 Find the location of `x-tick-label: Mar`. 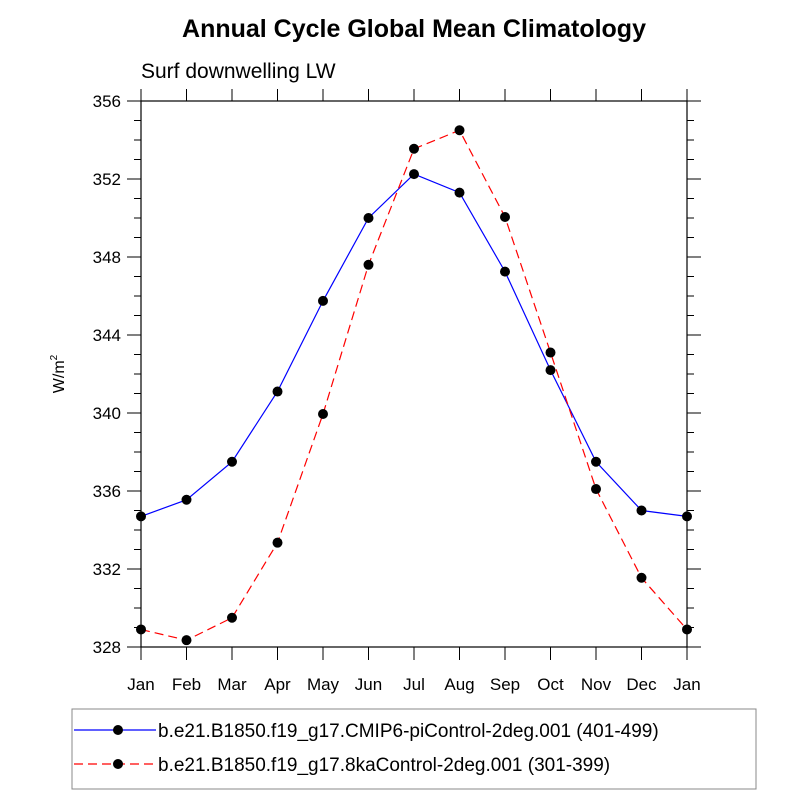

x-tick-label: Mar is located at coordinates (232, 684).